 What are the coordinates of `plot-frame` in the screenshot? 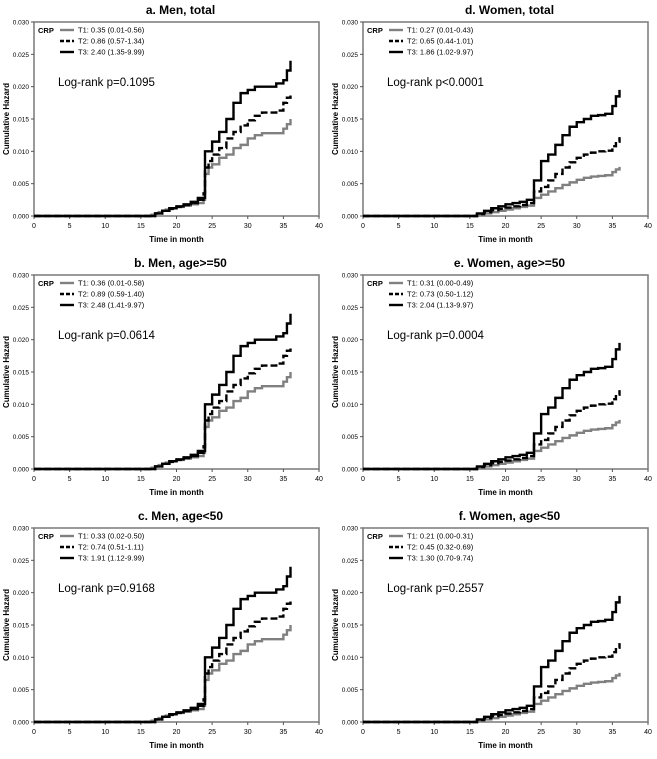 It's located at (505, 119).